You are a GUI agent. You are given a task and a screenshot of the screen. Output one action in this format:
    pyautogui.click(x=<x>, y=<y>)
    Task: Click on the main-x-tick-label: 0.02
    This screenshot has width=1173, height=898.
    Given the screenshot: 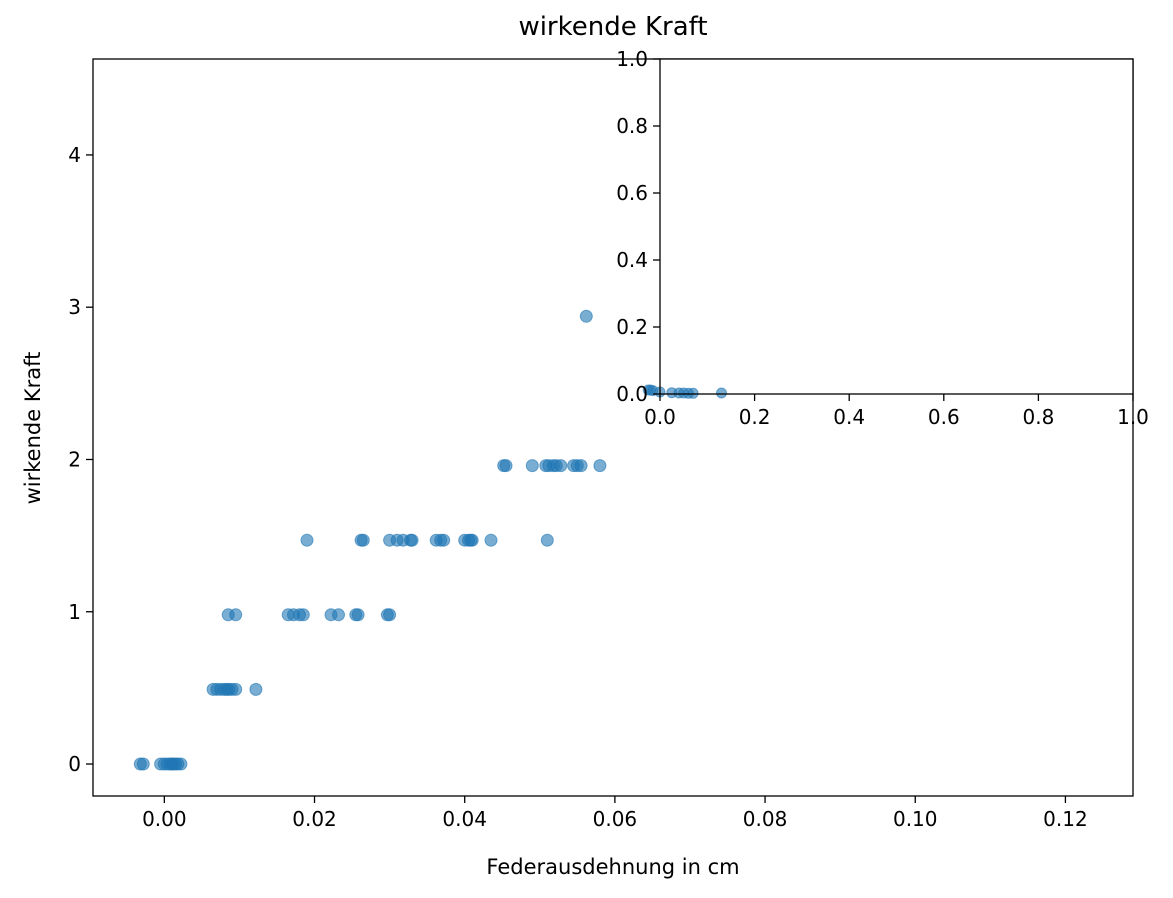 What is the action you would take?
    pyautogui.click(x=314, y=819)
    